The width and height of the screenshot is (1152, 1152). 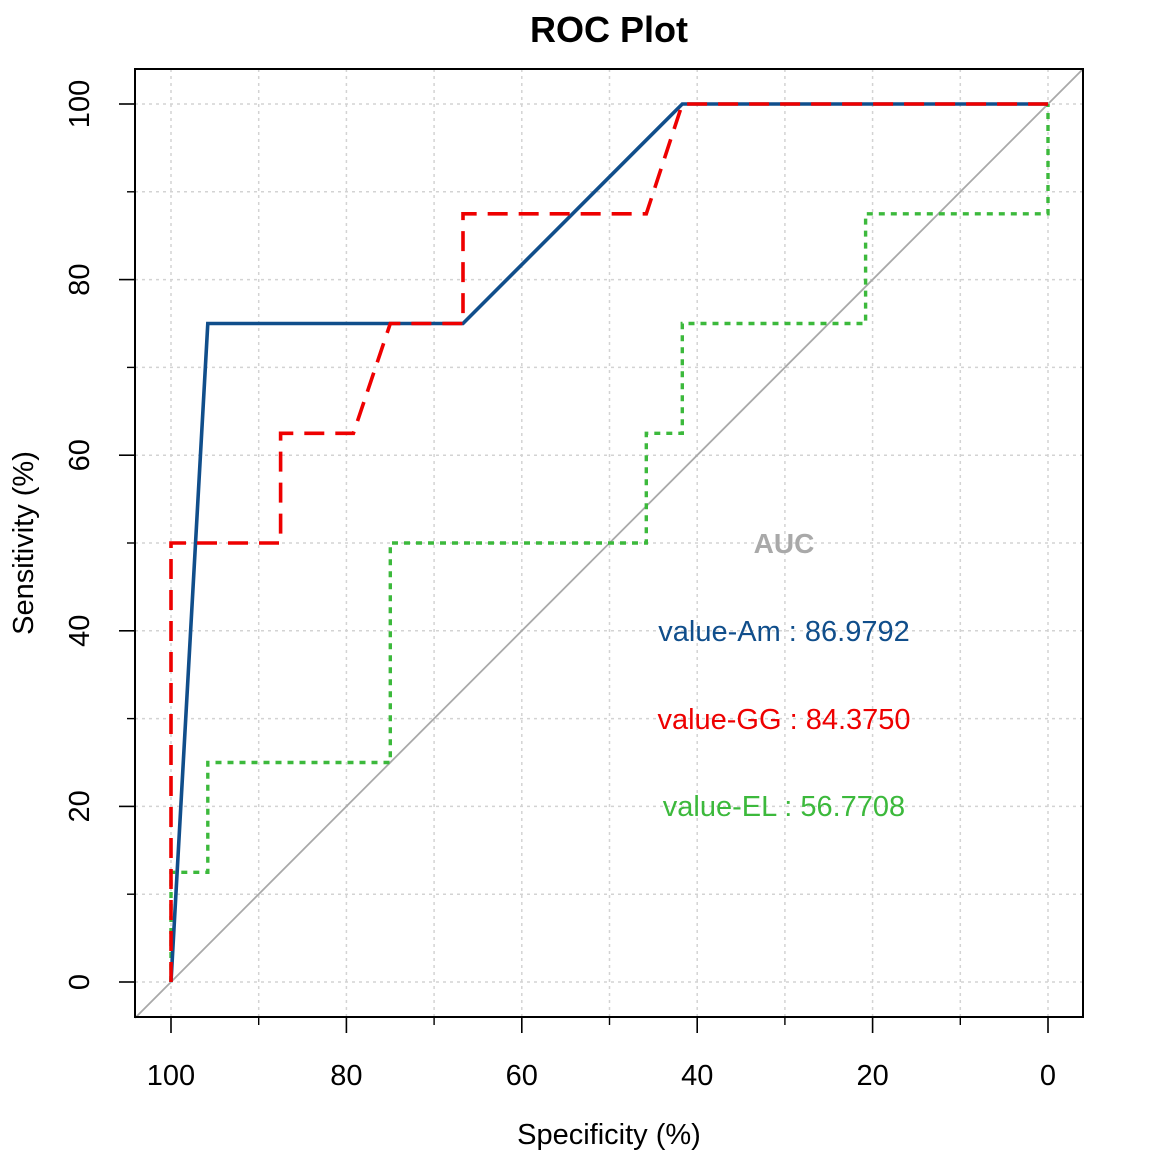 I want to click on x-tick-label: 60, so click(x=522, y=1076).